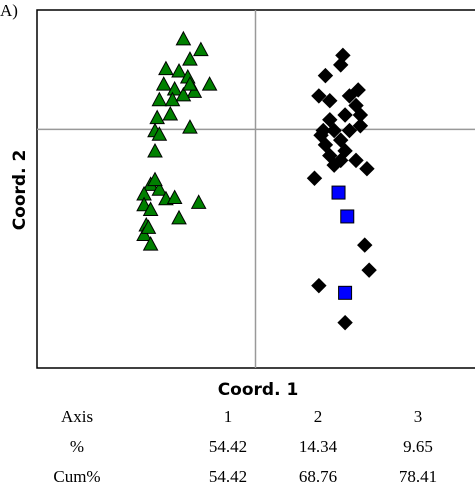  What do you see at coordinates (318, 446) in the screenshot?
I see `table-cell: 14.34` at bounding box center [318, 446].